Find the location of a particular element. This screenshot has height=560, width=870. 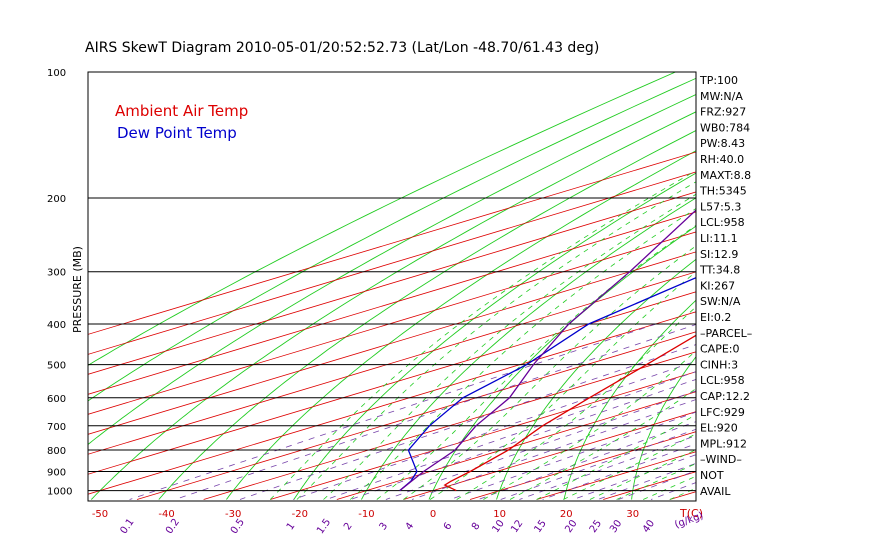

mixing-ratio-label: 0.1 is located at coordinates (127, 526).